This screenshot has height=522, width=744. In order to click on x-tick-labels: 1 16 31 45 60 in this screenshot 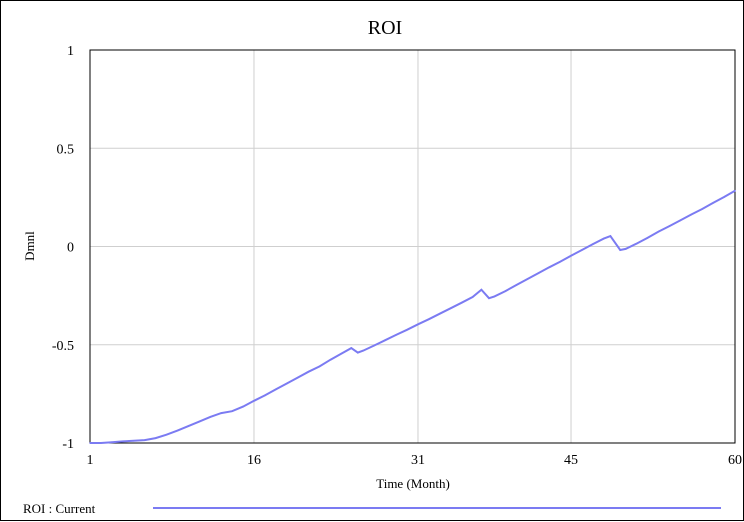, I will do `click(415, 460)`.